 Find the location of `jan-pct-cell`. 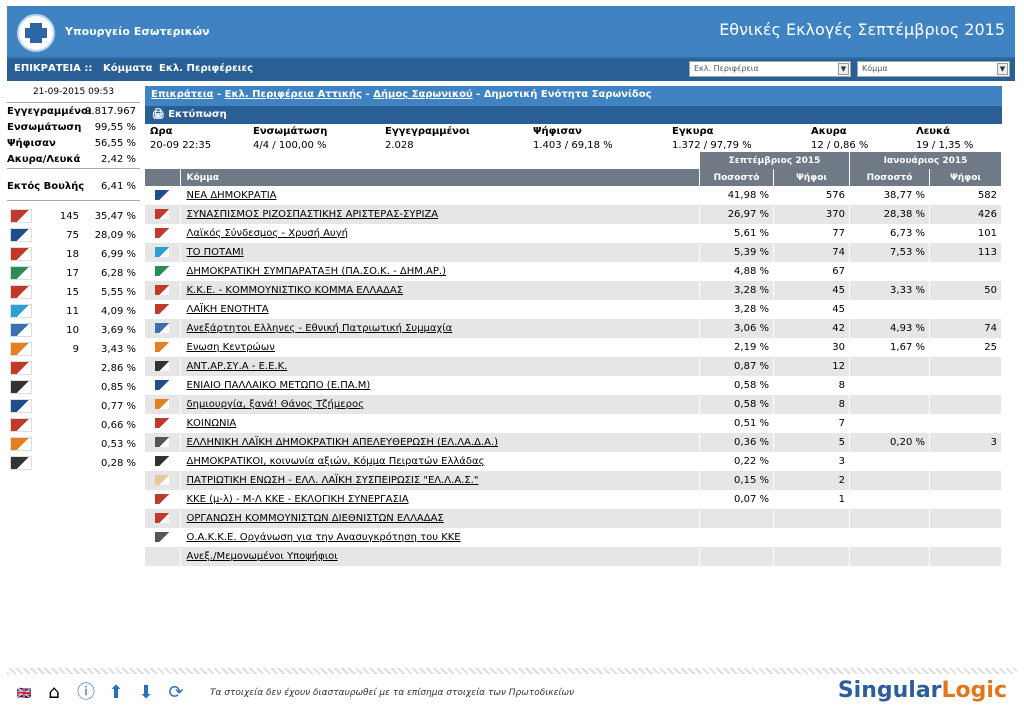

jan-pct-cell is located at coordinates (889, 499).